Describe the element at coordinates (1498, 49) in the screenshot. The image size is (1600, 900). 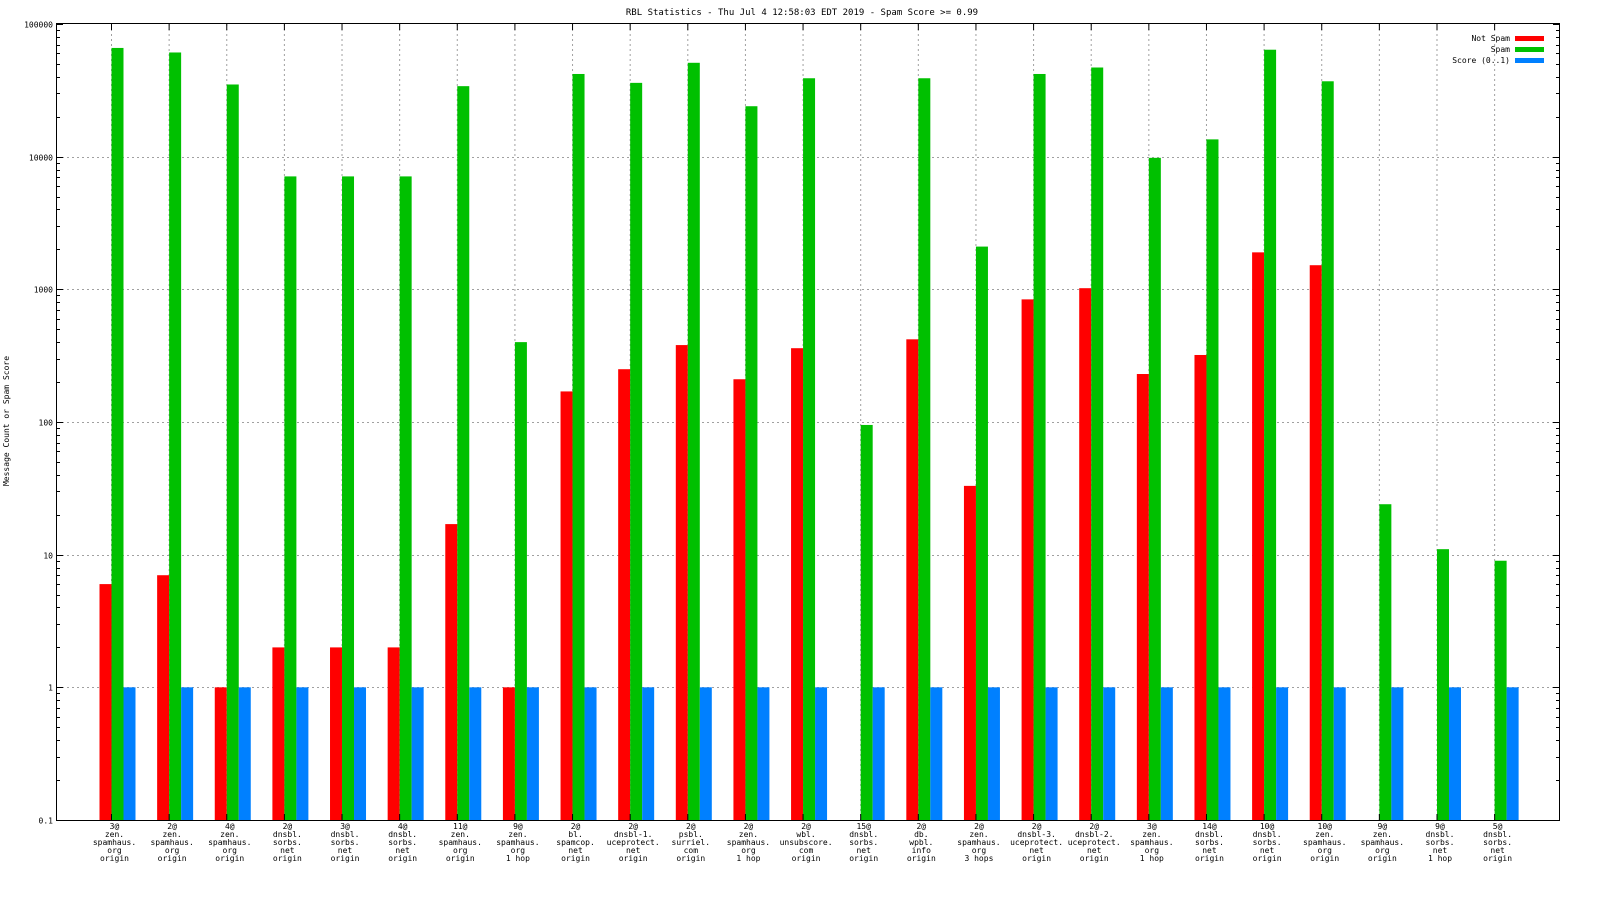
I see `legend: Not Spam Spam Score (0..1)` at that location.